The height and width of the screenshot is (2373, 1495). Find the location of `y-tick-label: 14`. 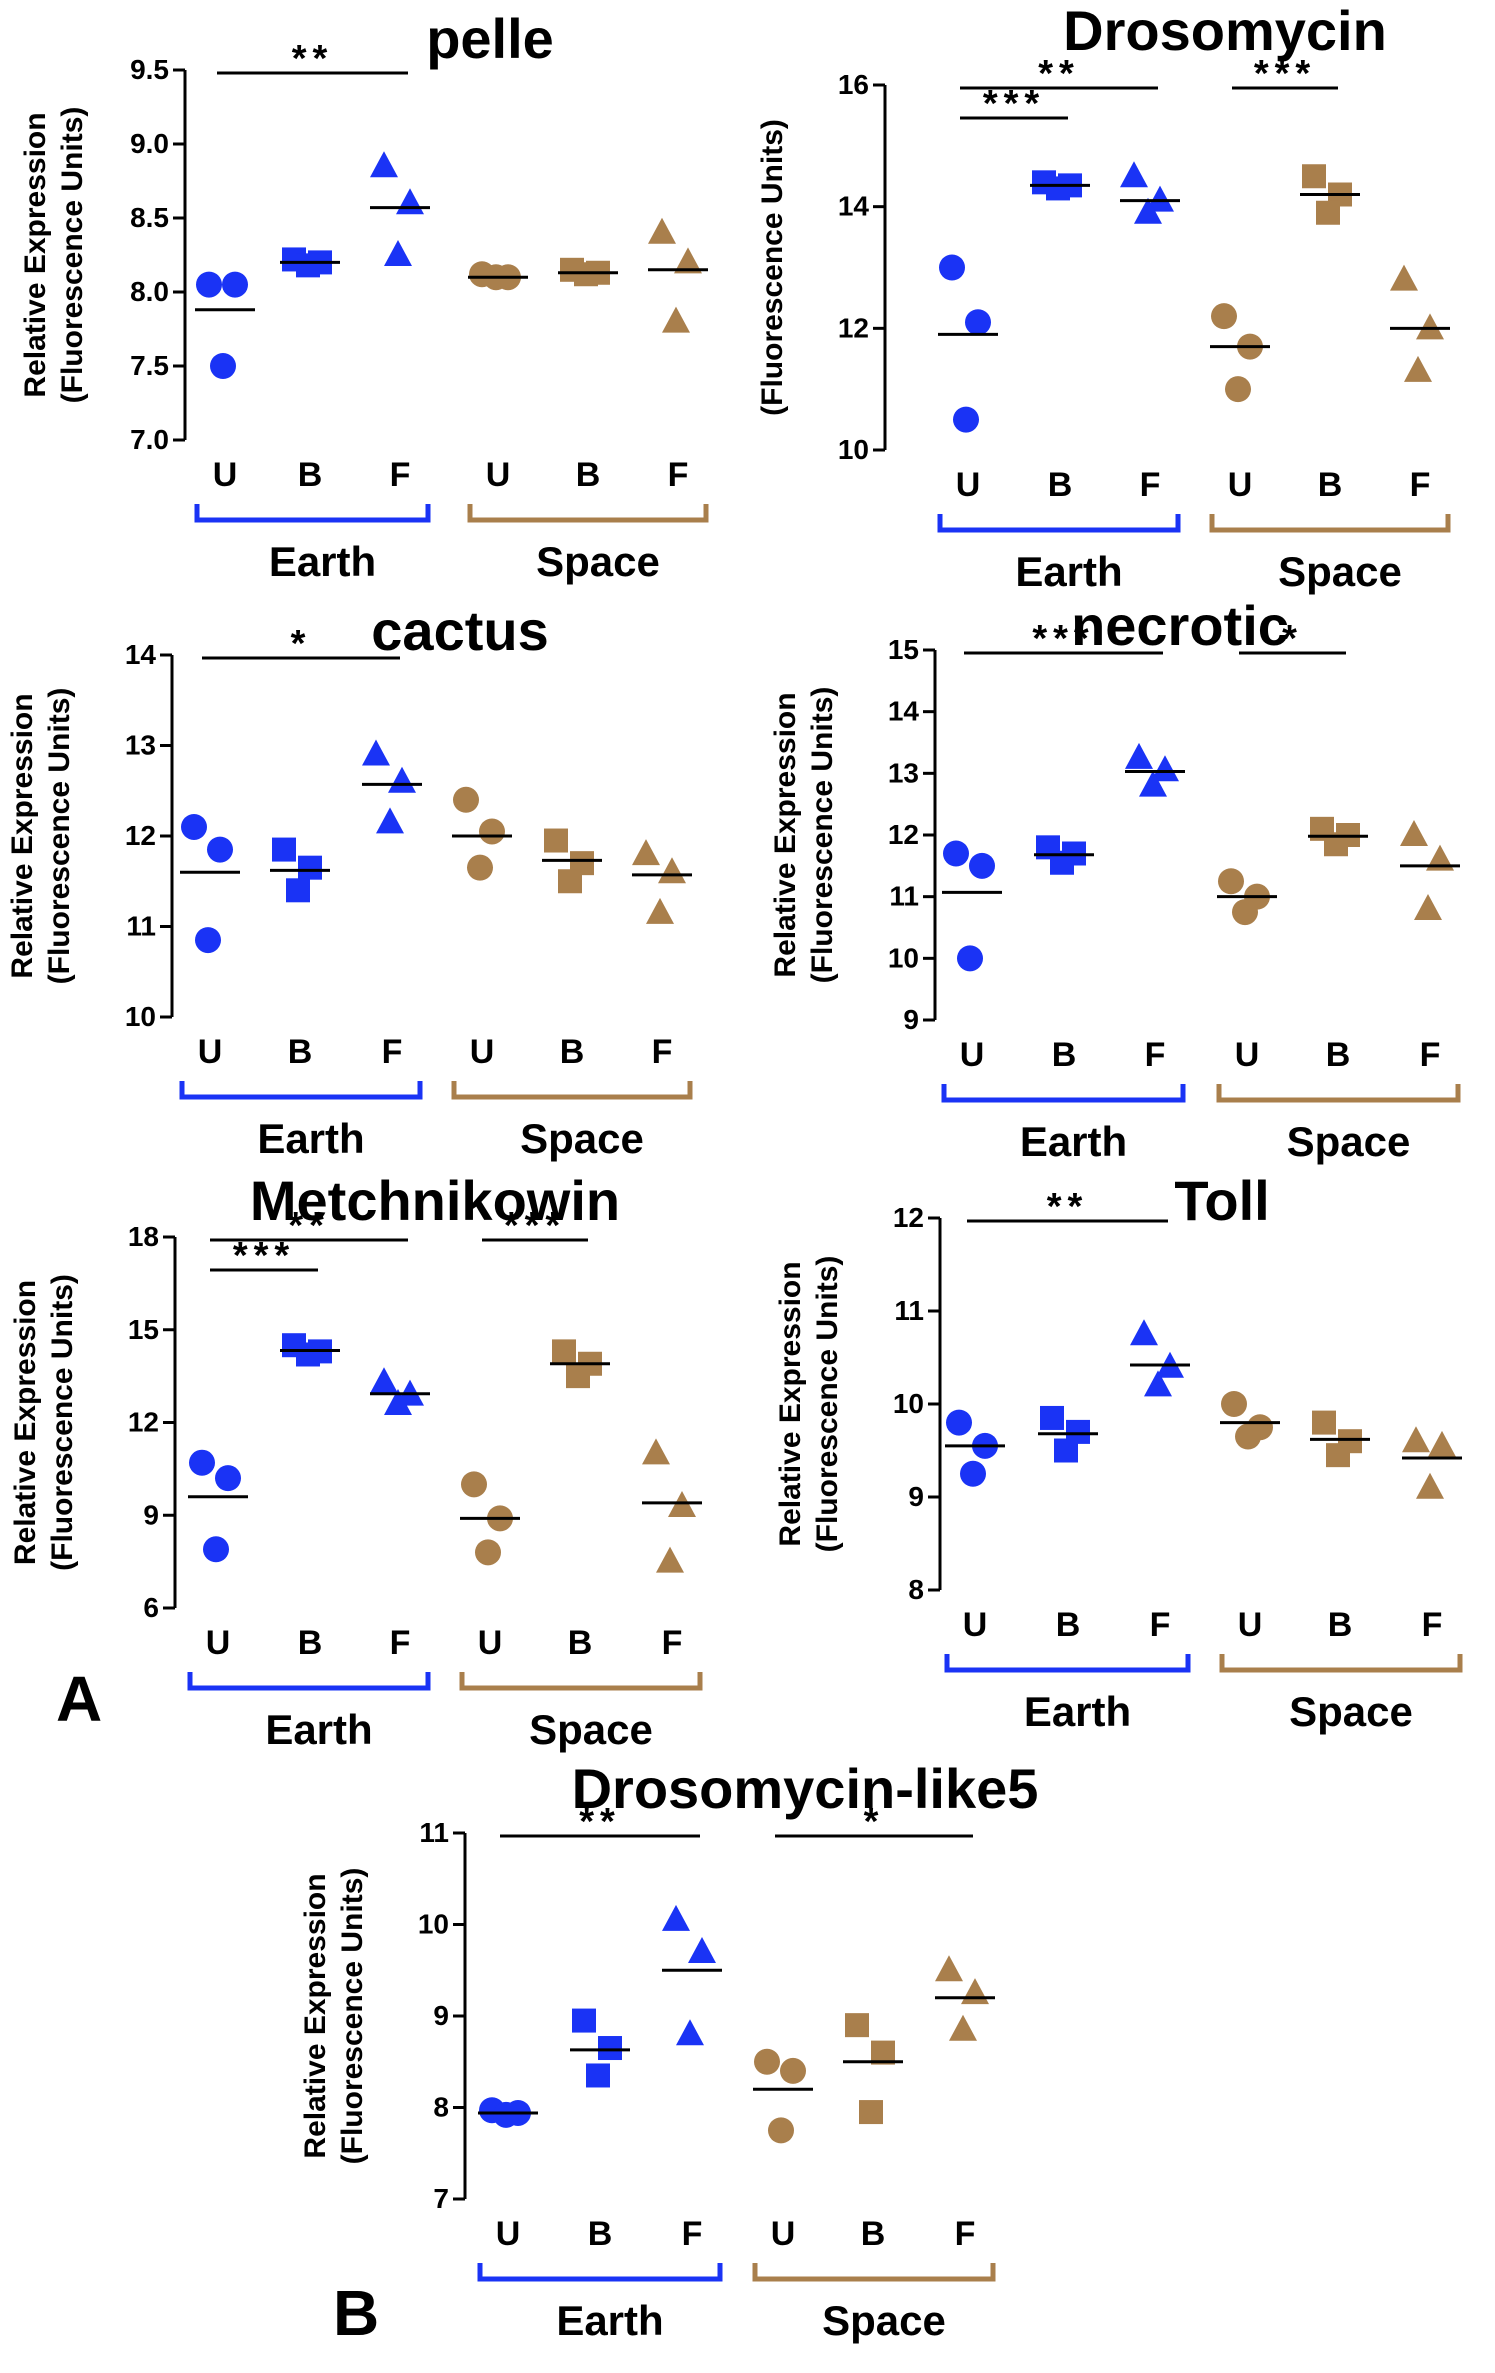

y-tick-label: 14 is located at coordinates (904, 711).